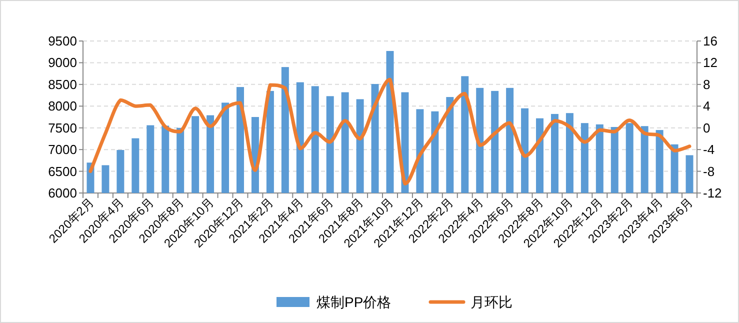 This screenshot has height=323, width=739. What do you see at coordinates (706, 128) in the screenshot?
I see `y2-tick-label: 0` at bounding box center [706, 128].